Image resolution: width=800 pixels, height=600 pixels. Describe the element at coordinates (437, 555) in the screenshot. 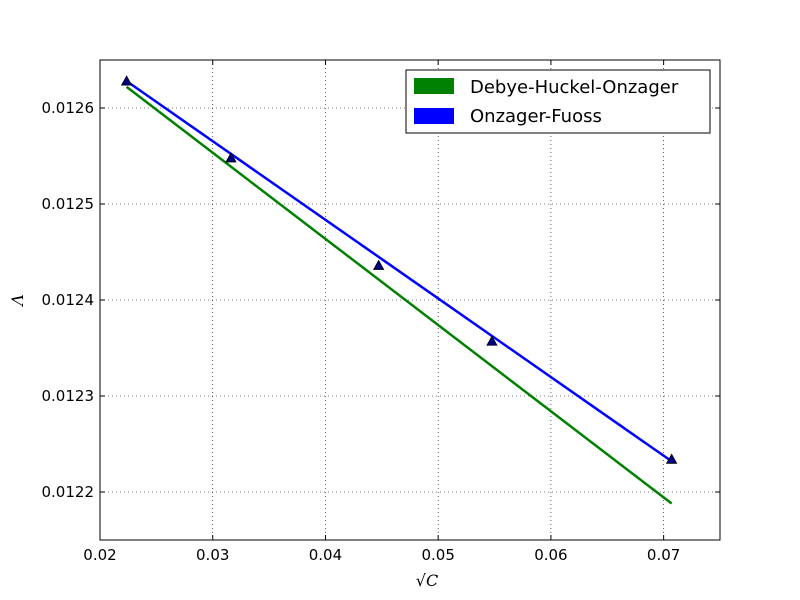

I see `x-tick-label: 0.05` at that location.